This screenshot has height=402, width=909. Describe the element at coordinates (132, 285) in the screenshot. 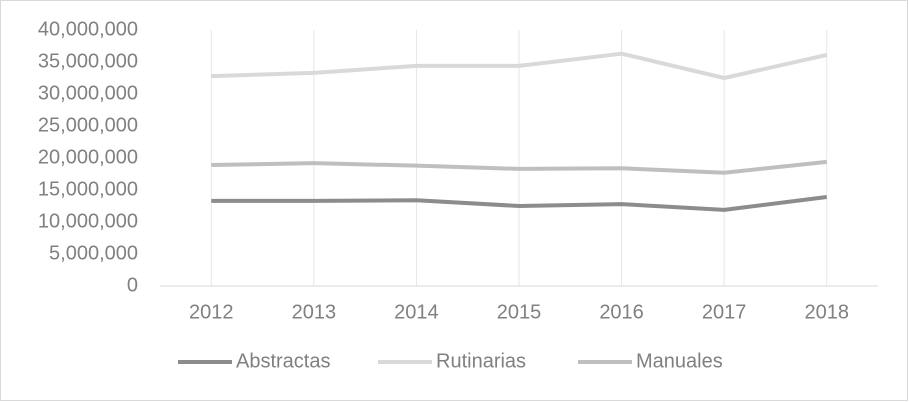

I see `y-tick-label: 0` at that location.